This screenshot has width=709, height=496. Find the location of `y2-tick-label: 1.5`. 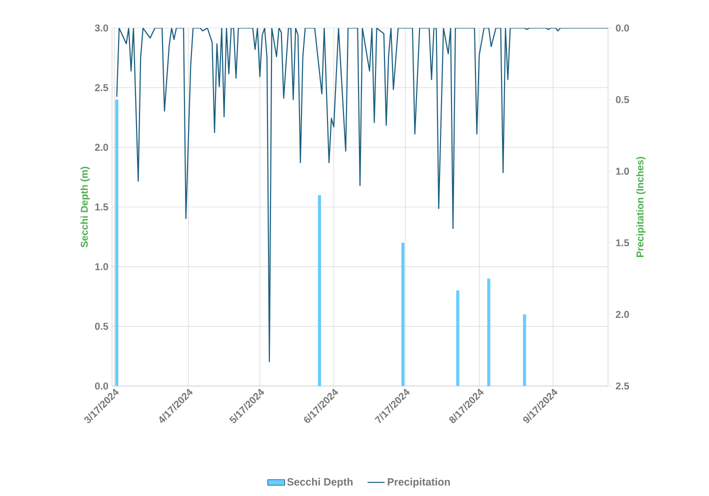

y2-tick-label: 1.5 is located at coordinates (623, 242).